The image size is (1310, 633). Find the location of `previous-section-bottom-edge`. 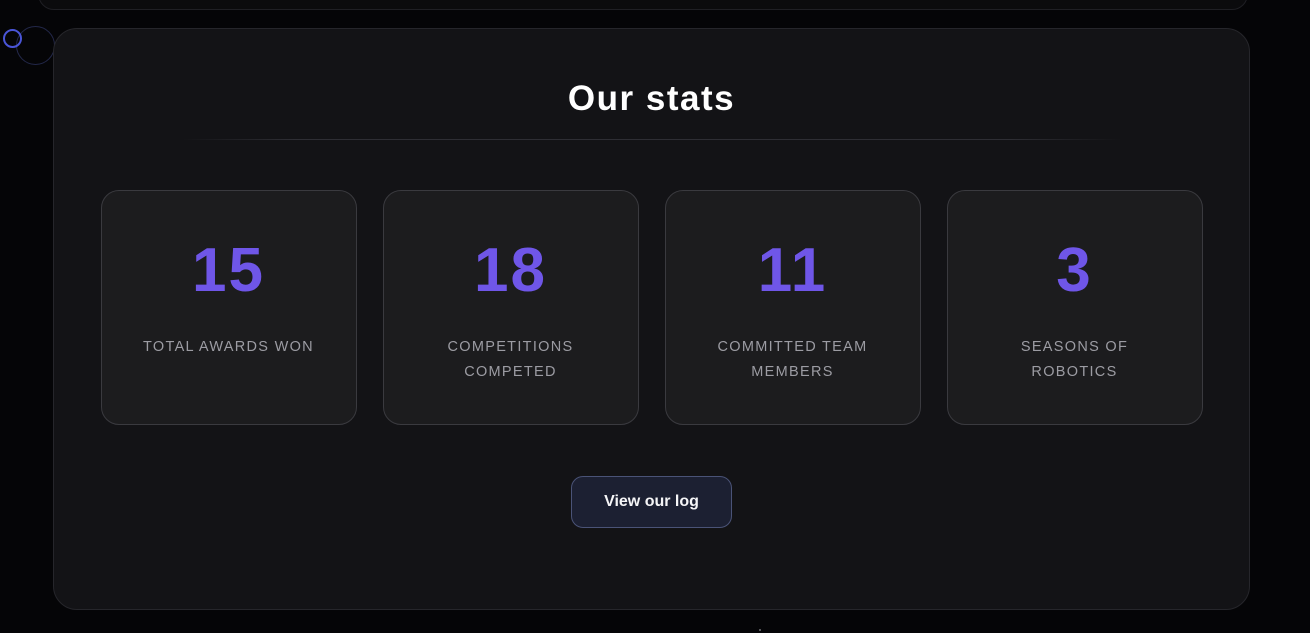

previous-section-bottom-edge is located at coordinates (643, 5).